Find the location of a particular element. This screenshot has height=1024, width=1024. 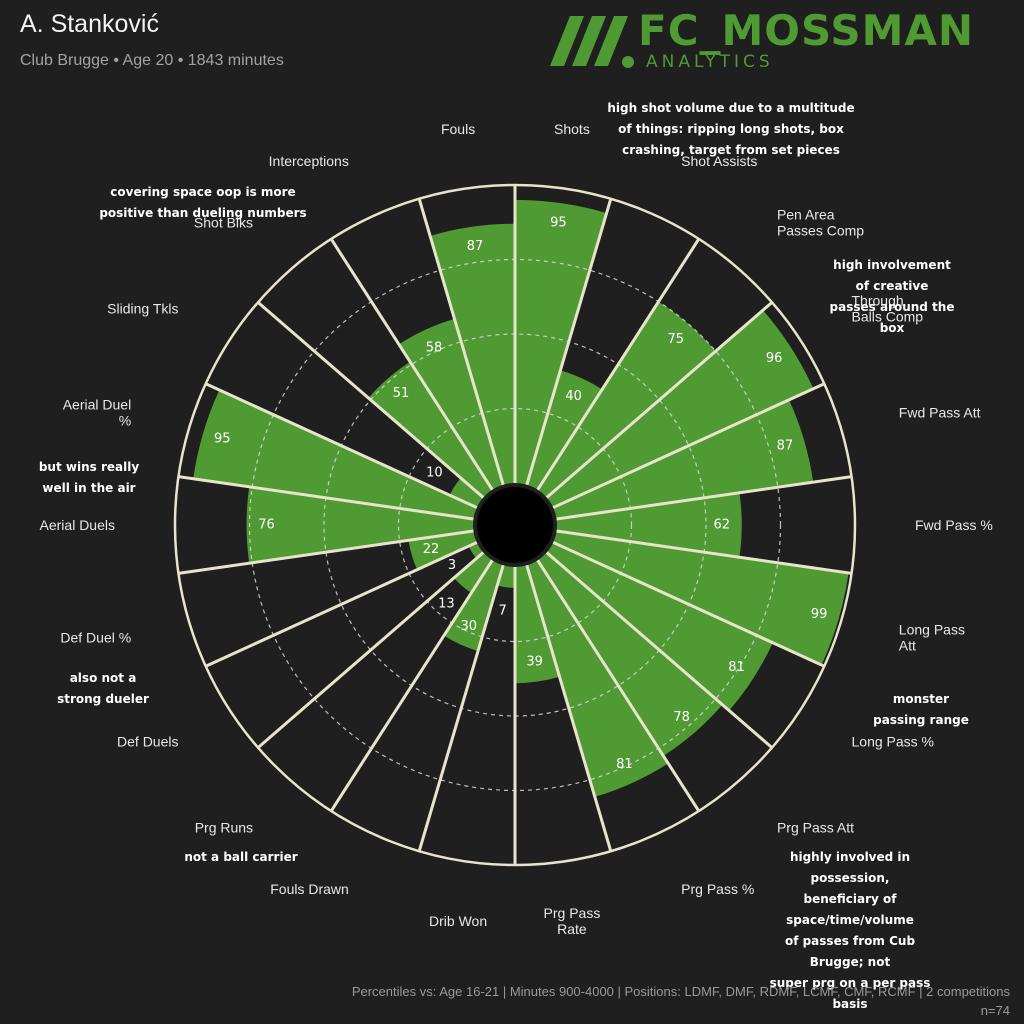

radar-value-label: 40 is located at coordinates (573, 396).